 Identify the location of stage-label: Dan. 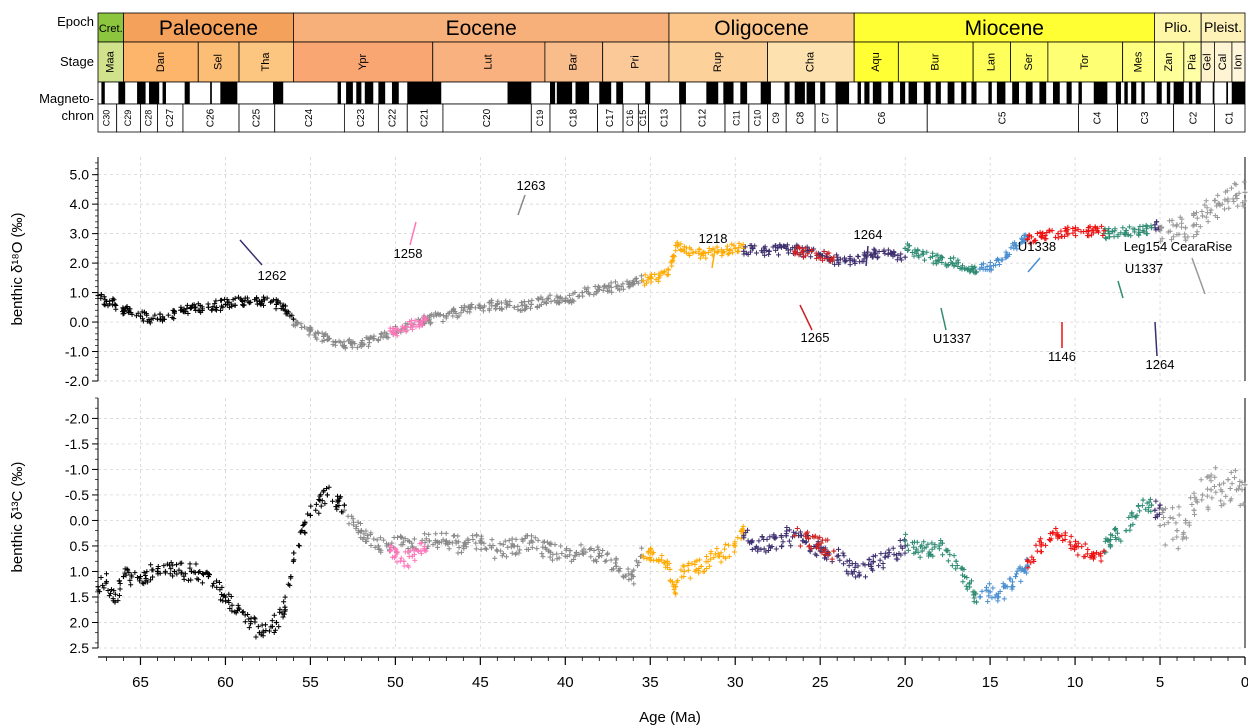
(161, 62).